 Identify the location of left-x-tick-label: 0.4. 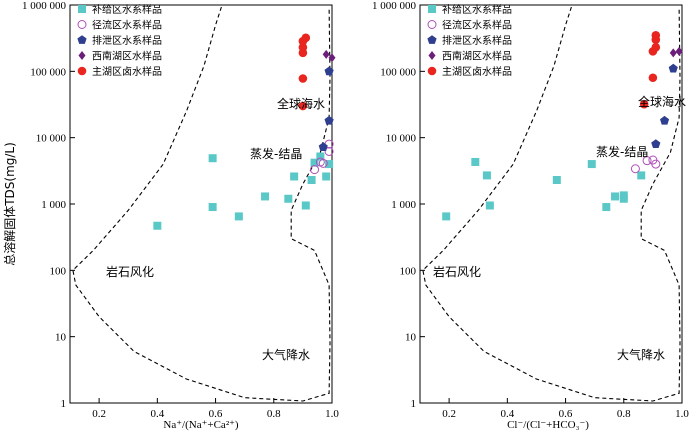
(157, 414).